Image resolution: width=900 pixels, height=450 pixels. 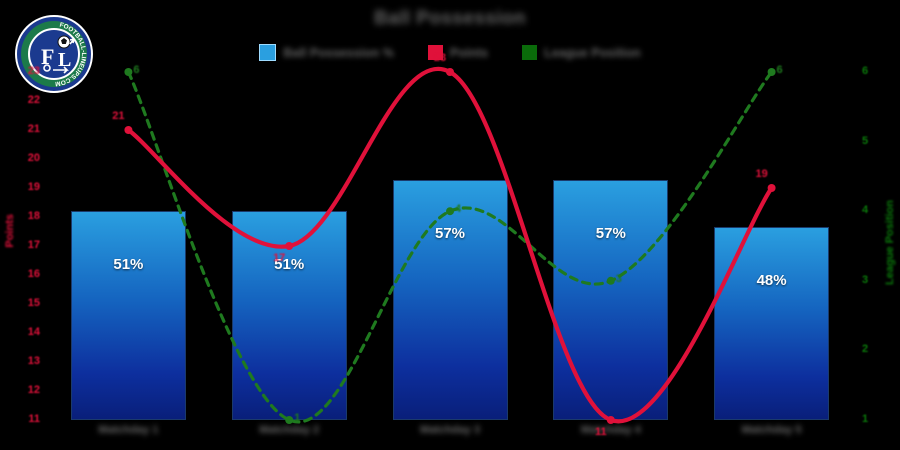 I want to click on right-axis-tick-3: 3, so click(x=865, y=279).